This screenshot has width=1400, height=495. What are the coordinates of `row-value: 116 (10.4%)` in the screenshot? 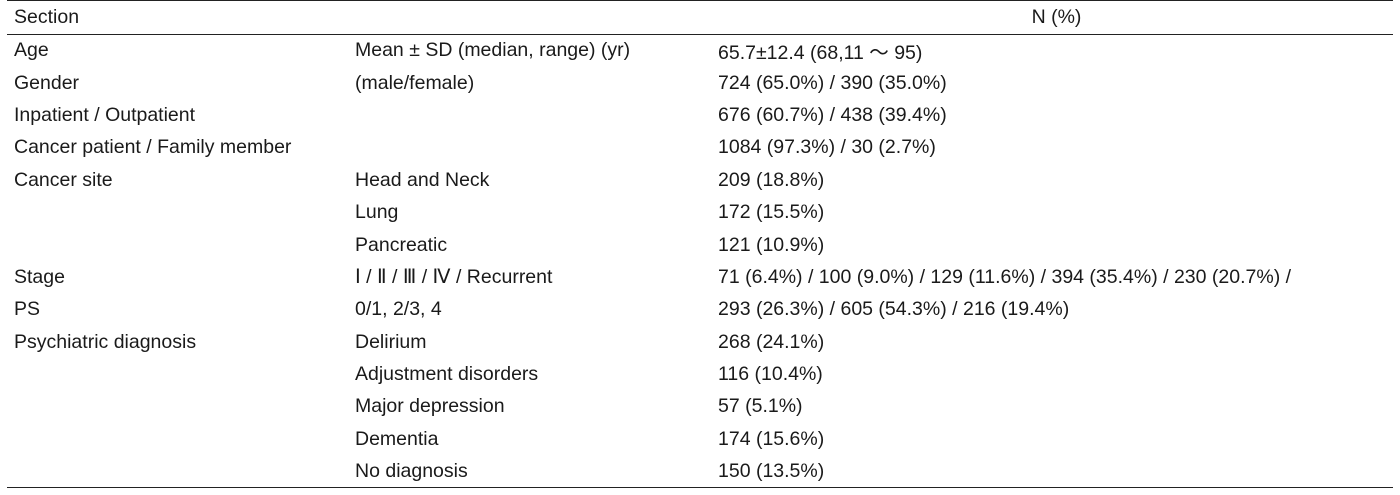 It's located at (770, 374).